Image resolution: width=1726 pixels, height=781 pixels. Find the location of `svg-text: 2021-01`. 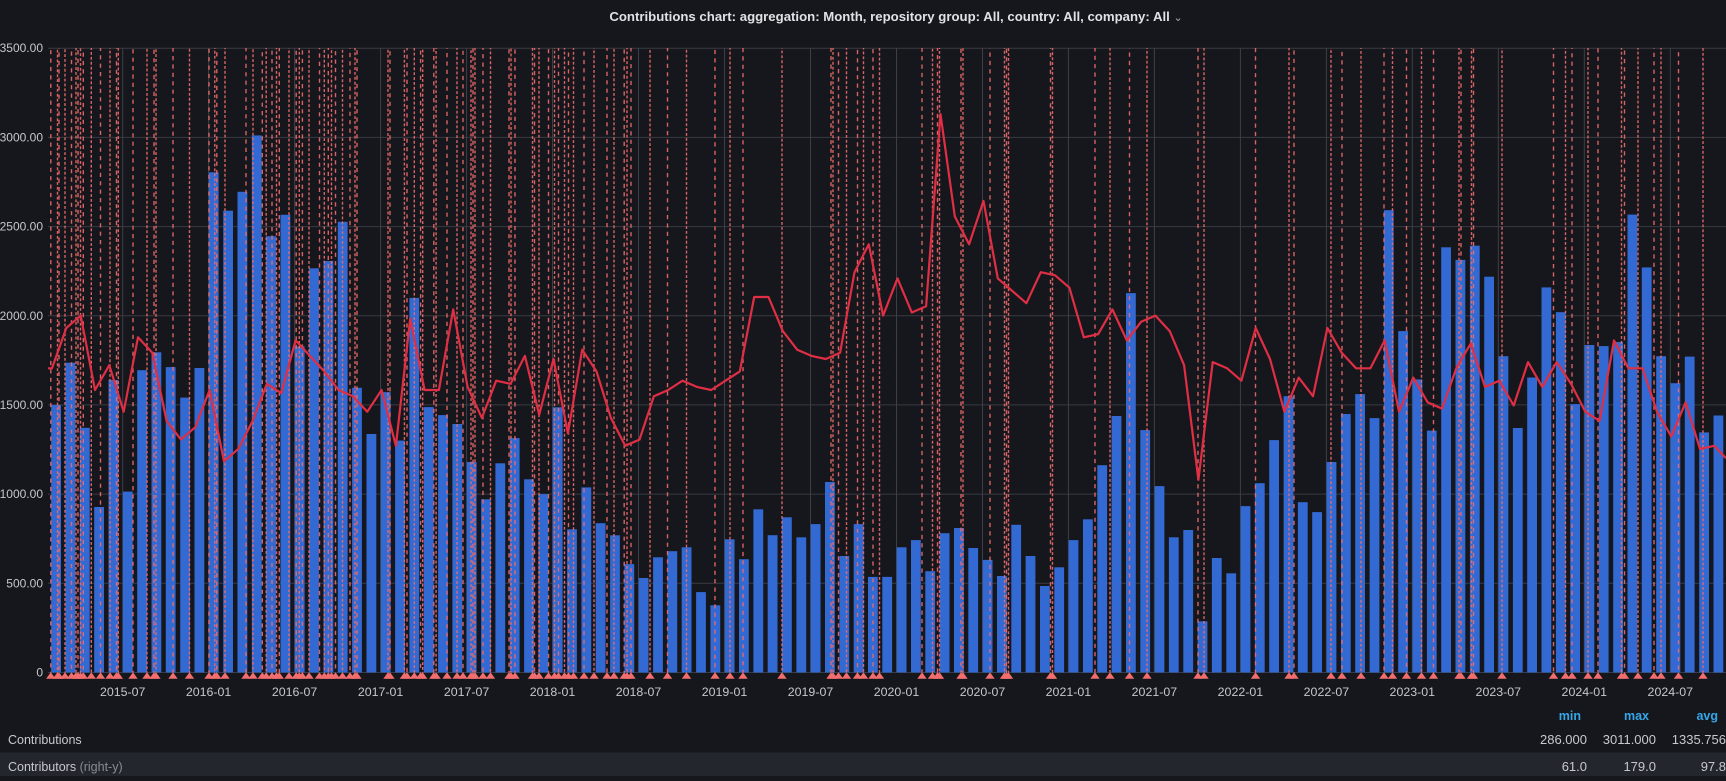

svg-text: 2021-01 is located at coordinates (1069, 692).